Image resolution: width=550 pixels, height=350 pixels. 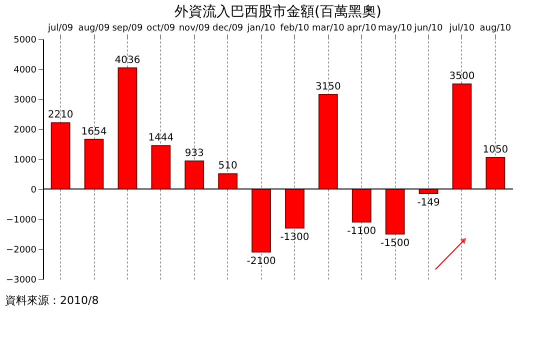 What do you see at coordinates (161, 138) in the screenshot?
I see `data-label: 1444` at bounding box center [161, 138].